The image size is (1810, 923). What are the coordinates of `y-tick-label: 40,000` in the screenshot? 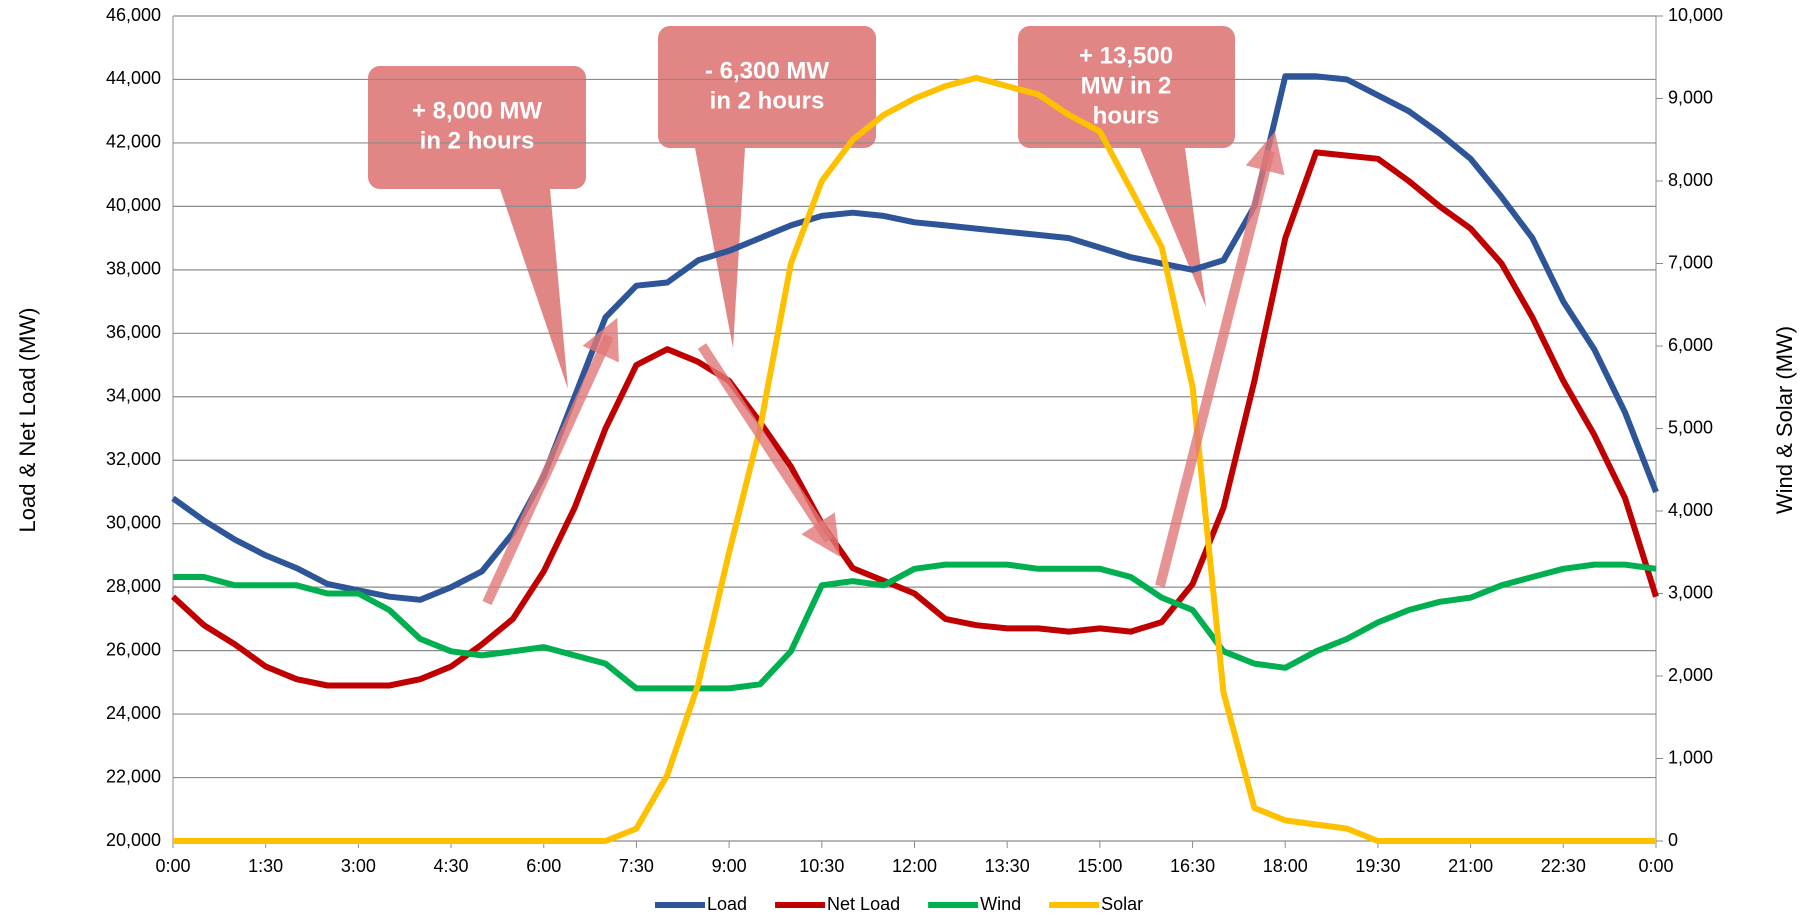 It's located at (133, 205).